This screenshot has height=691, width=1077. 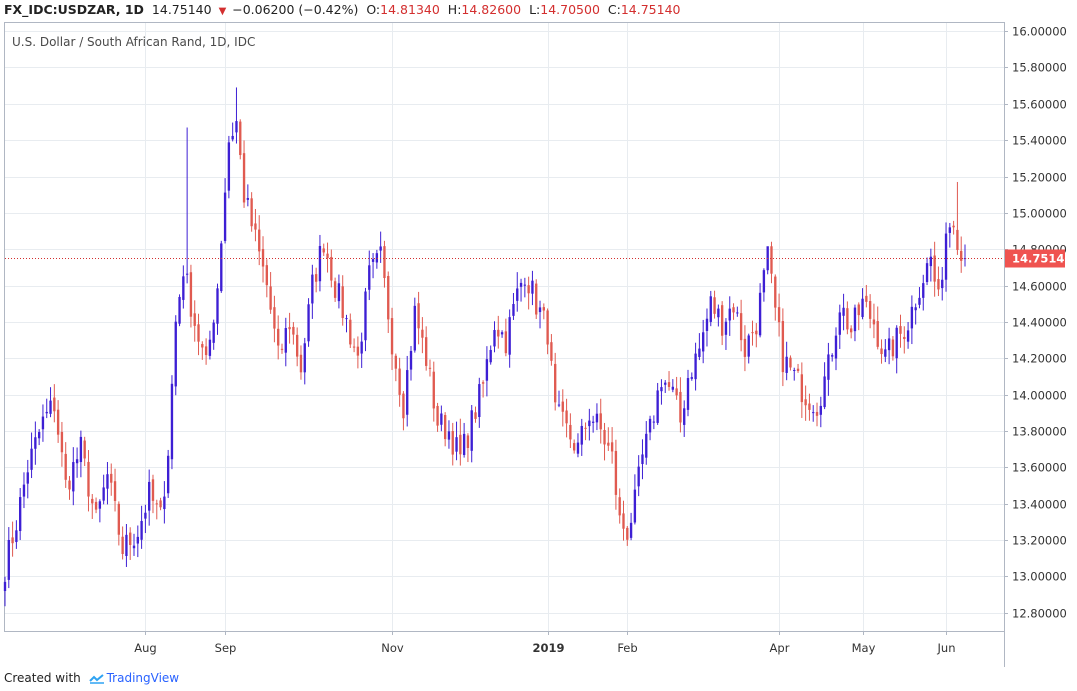 What do you see at coordinates (1039, 68) in the screenshot?
I see `y-tick-label: 15.80000` at bounding box center [1039, 68].